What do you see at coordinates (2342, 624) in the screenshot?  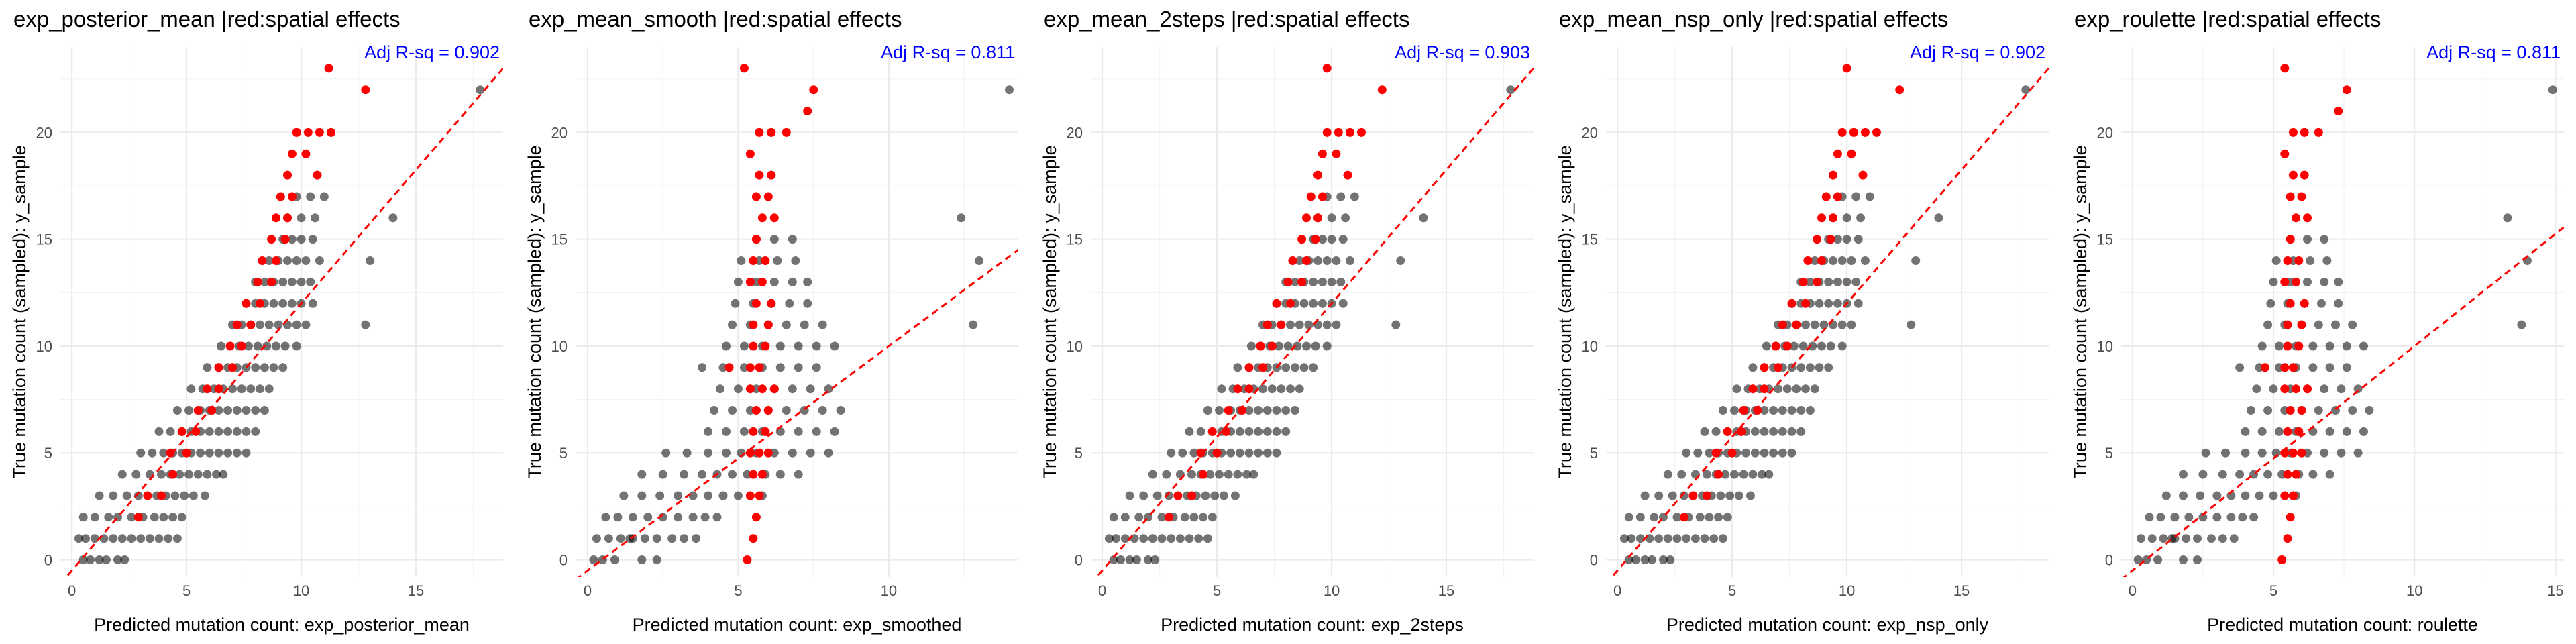 I see `x-axis-title: Predicted mutation count: roulette` at bounding box center [2342, 624].